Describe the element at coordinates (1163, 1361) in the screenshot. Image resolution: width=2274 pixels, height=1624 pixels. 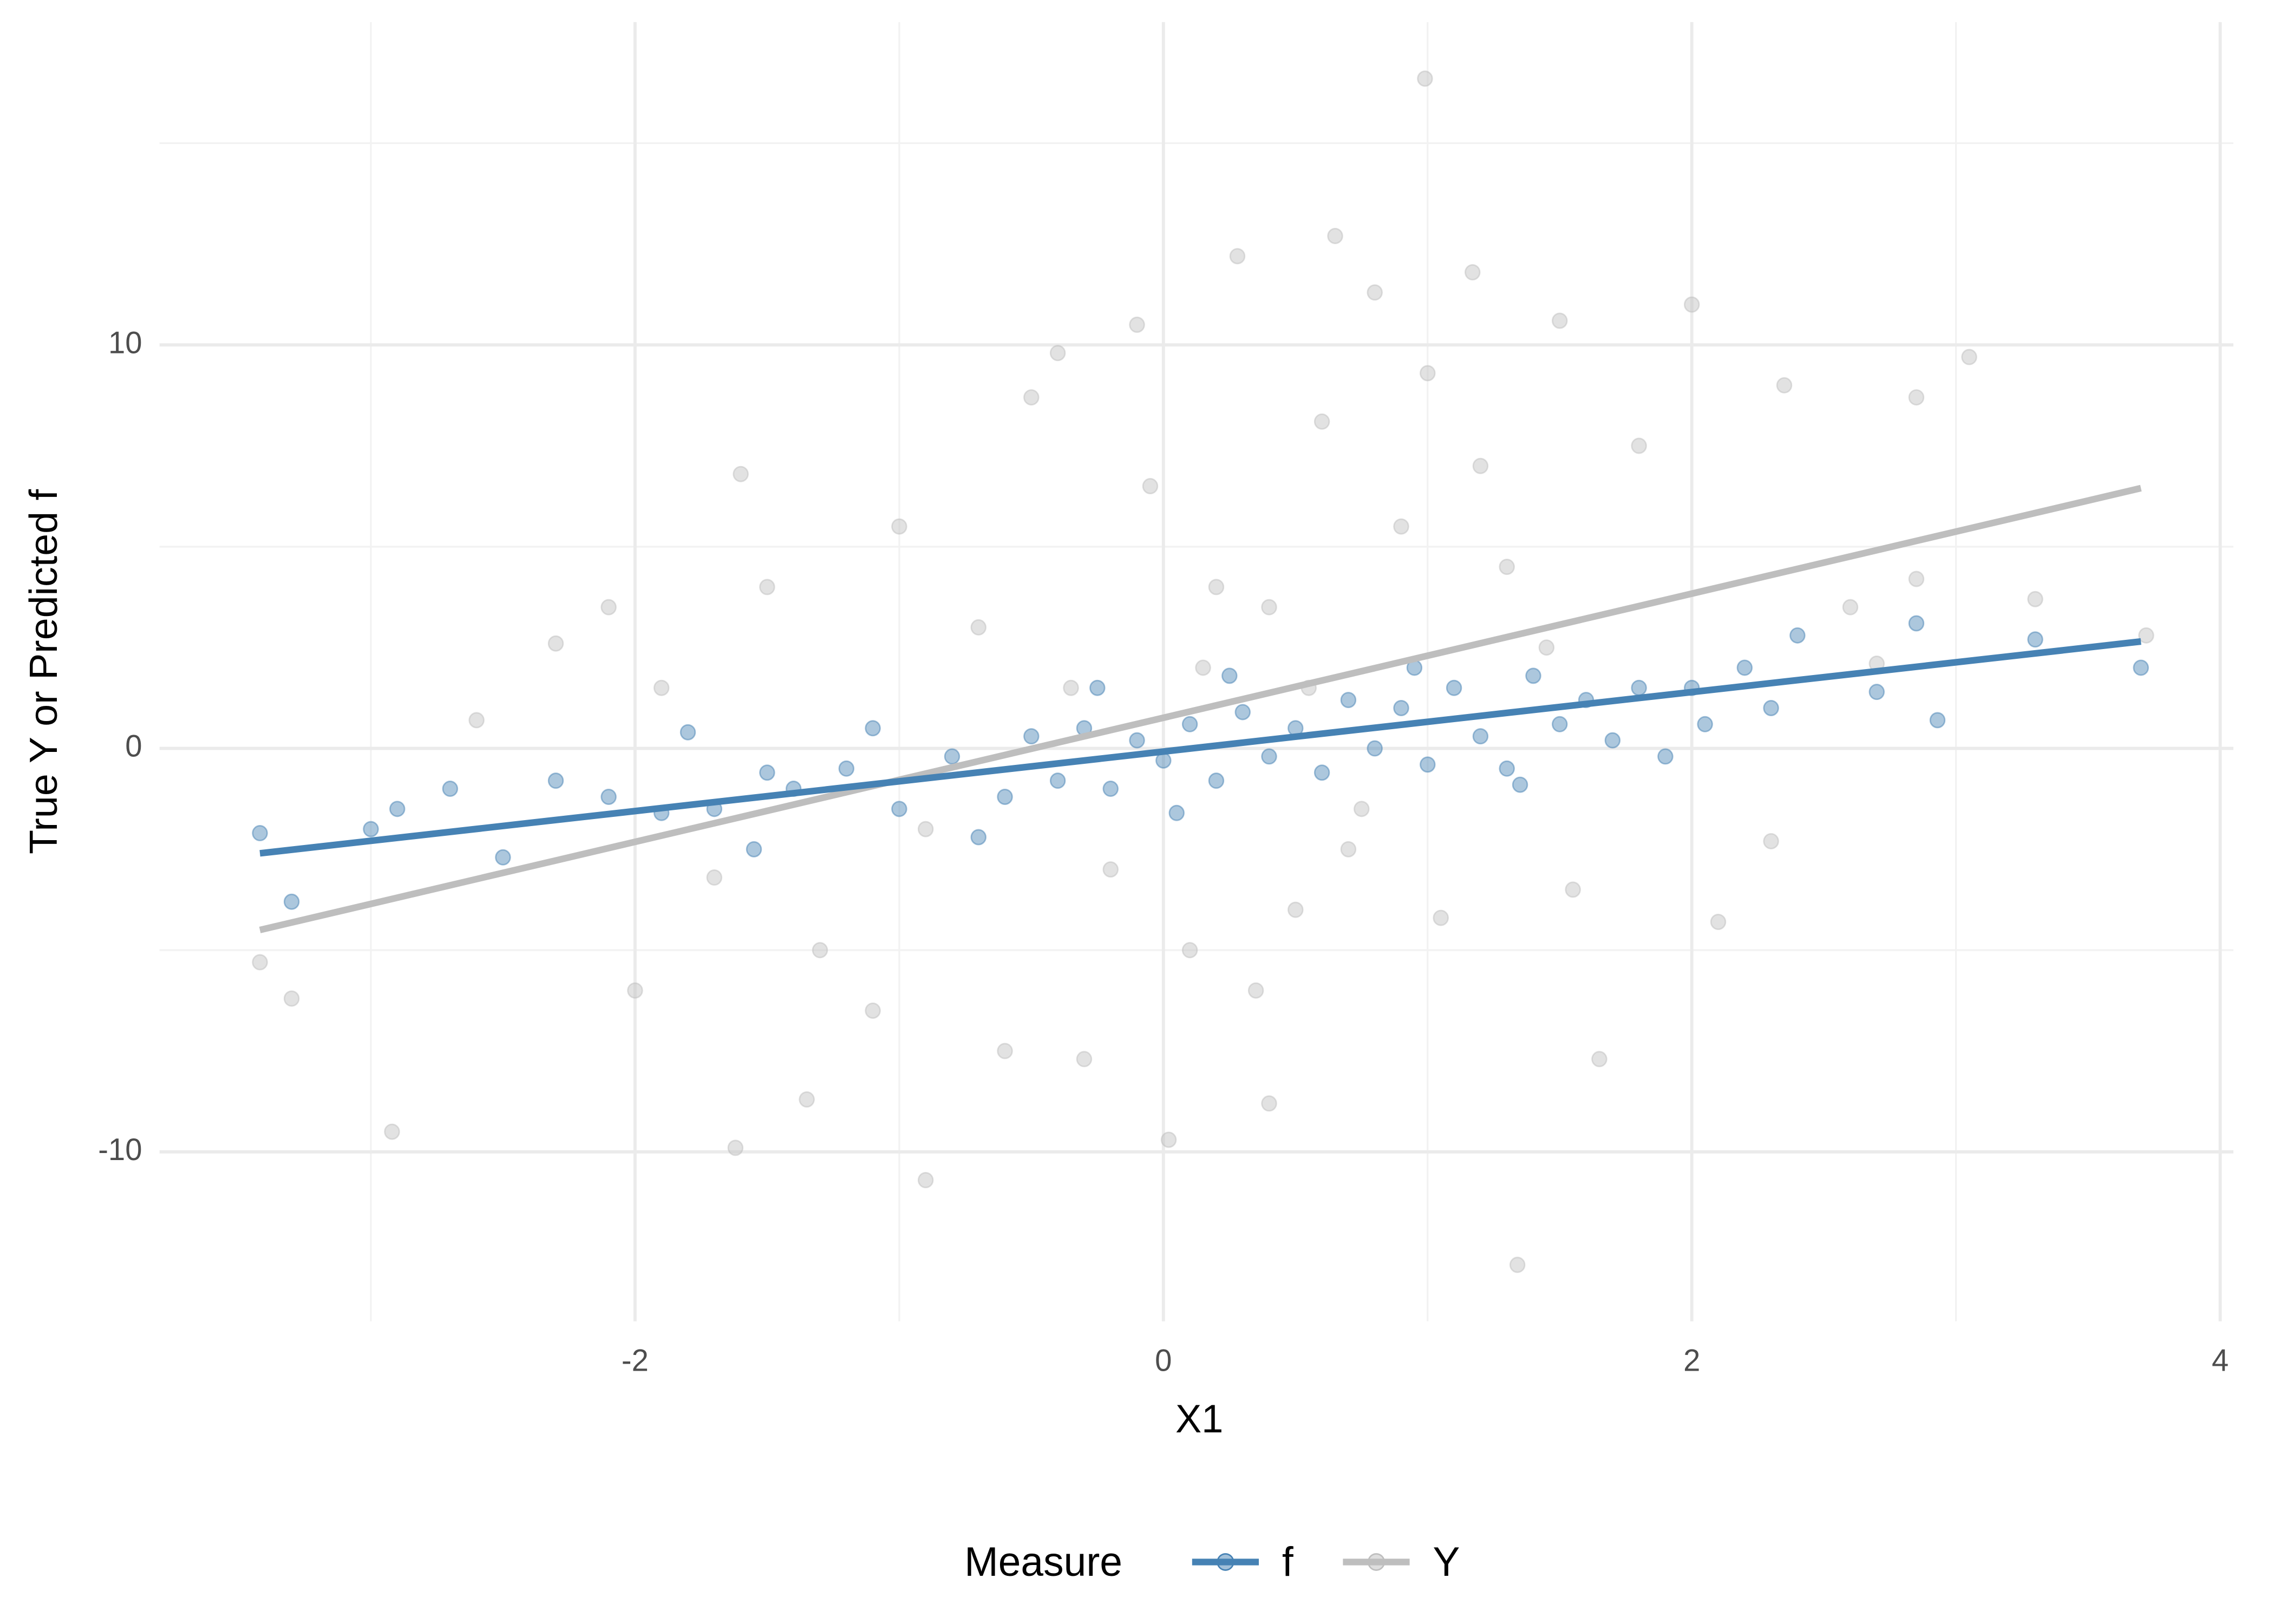
I see `x-tick-label: 0` at that location.